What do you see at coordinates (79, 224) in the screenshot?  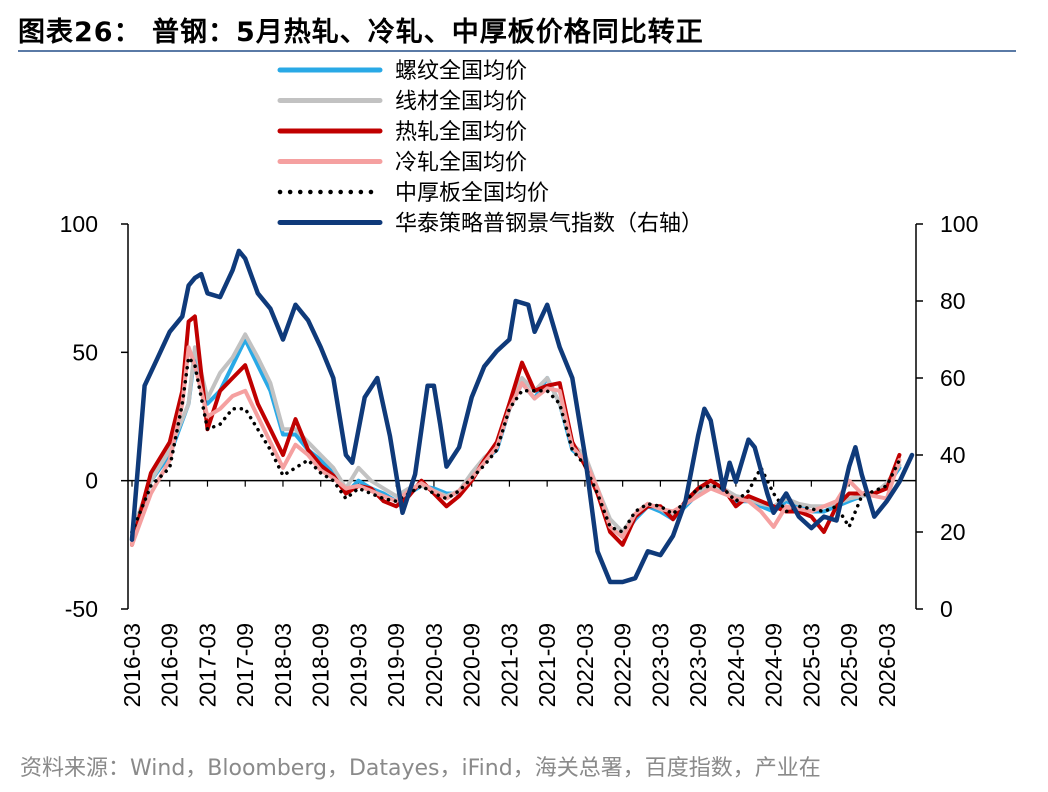 I see `y-left-tick-label: 100` at bounding box center [79, 224].